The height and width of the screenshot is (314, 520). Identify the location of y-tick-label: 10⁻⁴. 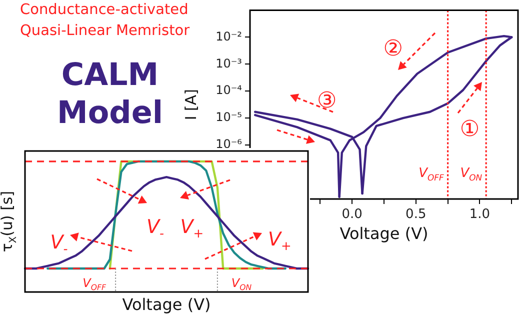
(229, 90).